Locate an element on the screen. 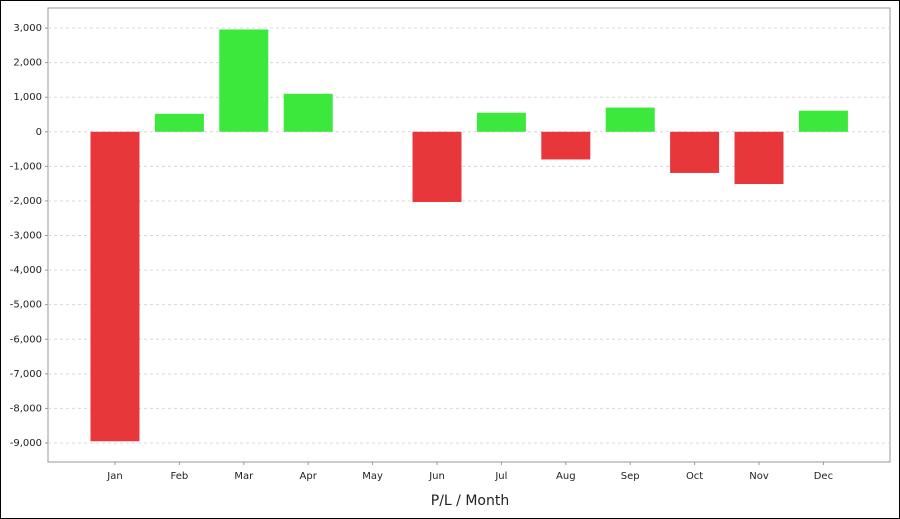  y-tick-label: -9,000 is located at coordinates (26, 443).